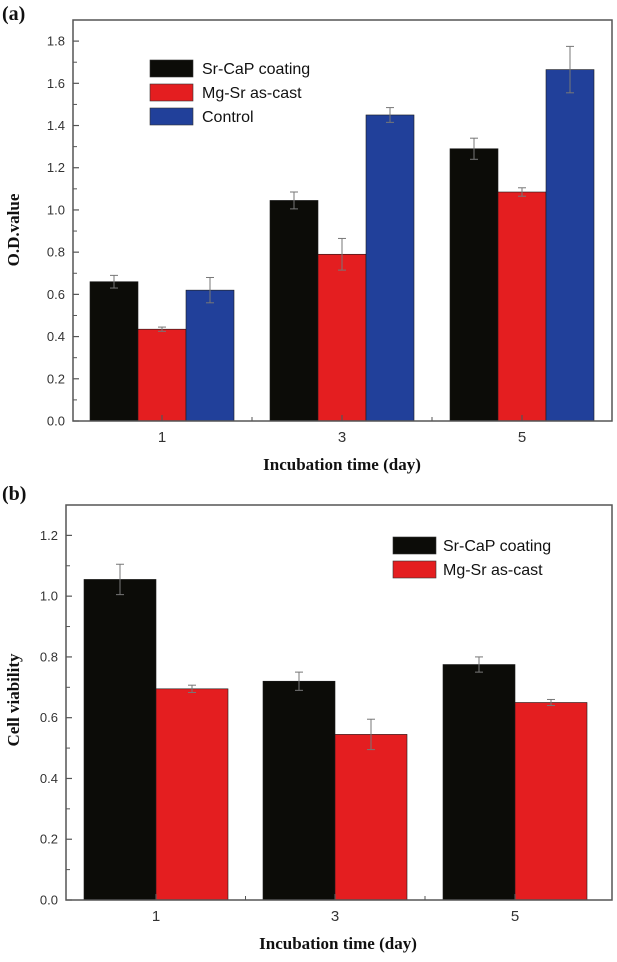 The width and height of the screenshot is (617, 962). I want to click on bar-a-control-day3, so click(390, 268).